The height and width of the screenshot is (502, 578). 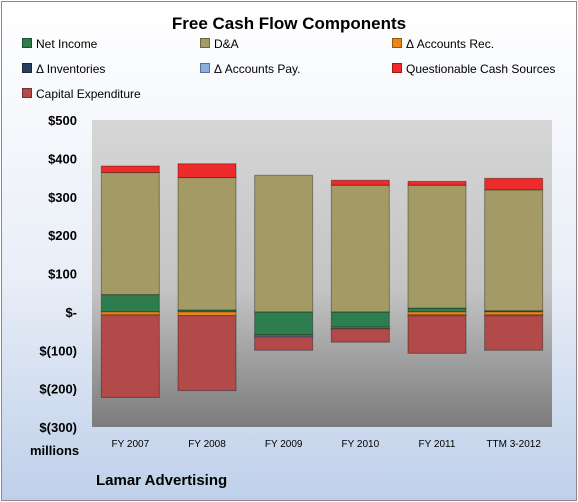 What do you see at coordinates (58, 389) in the screenshot?
I see `y-tick-label: $(200)` at bounding box center [58, 389].